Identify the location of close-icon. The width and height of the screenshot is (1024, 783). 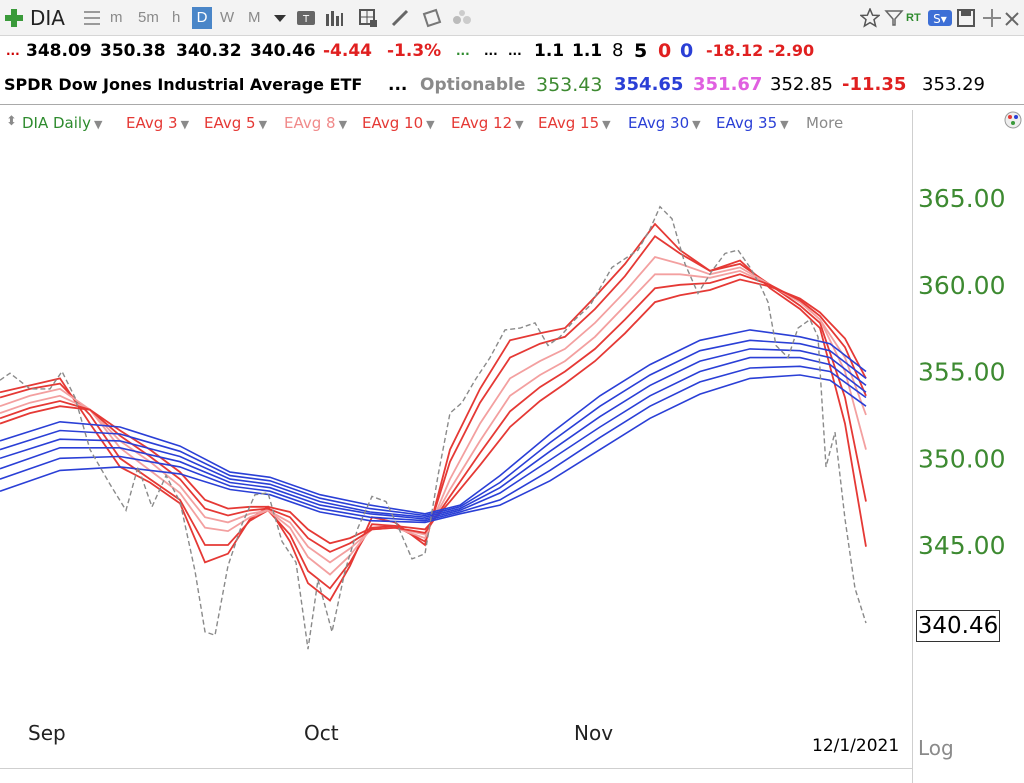
(1012, 18).